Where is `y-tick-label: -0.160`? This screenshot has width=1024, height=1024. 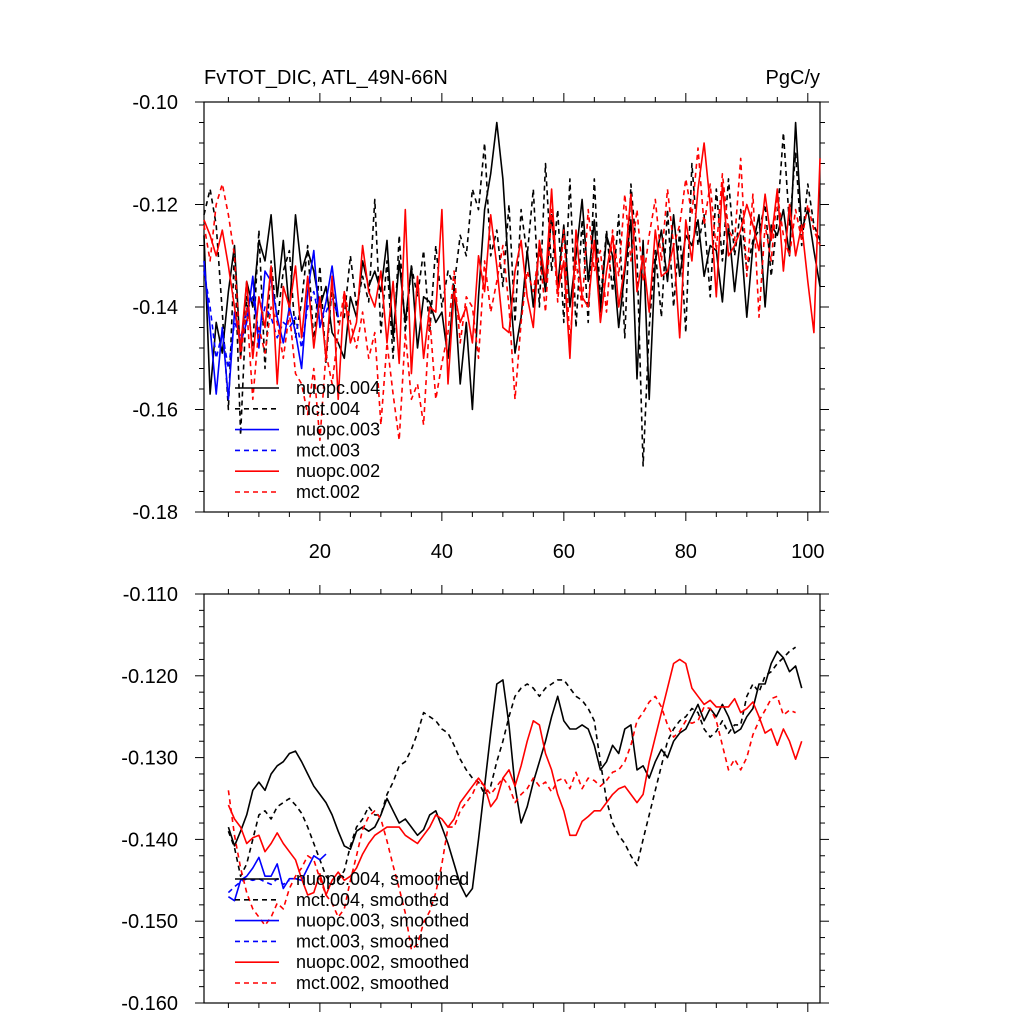 y-tick-label: -0.160 is located at coordinates (149, 1004).